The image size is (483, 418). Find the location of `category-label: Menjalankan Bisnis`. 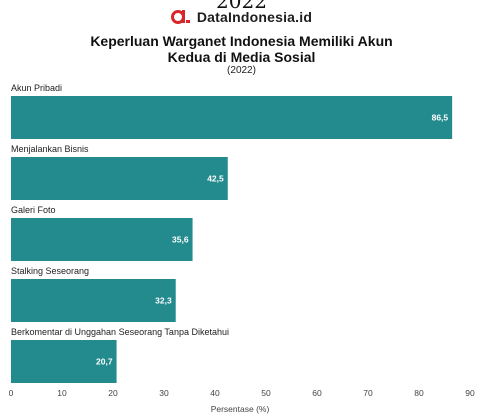

category-label: Menjalankan Bisnis is located at coordinates (50, 149).